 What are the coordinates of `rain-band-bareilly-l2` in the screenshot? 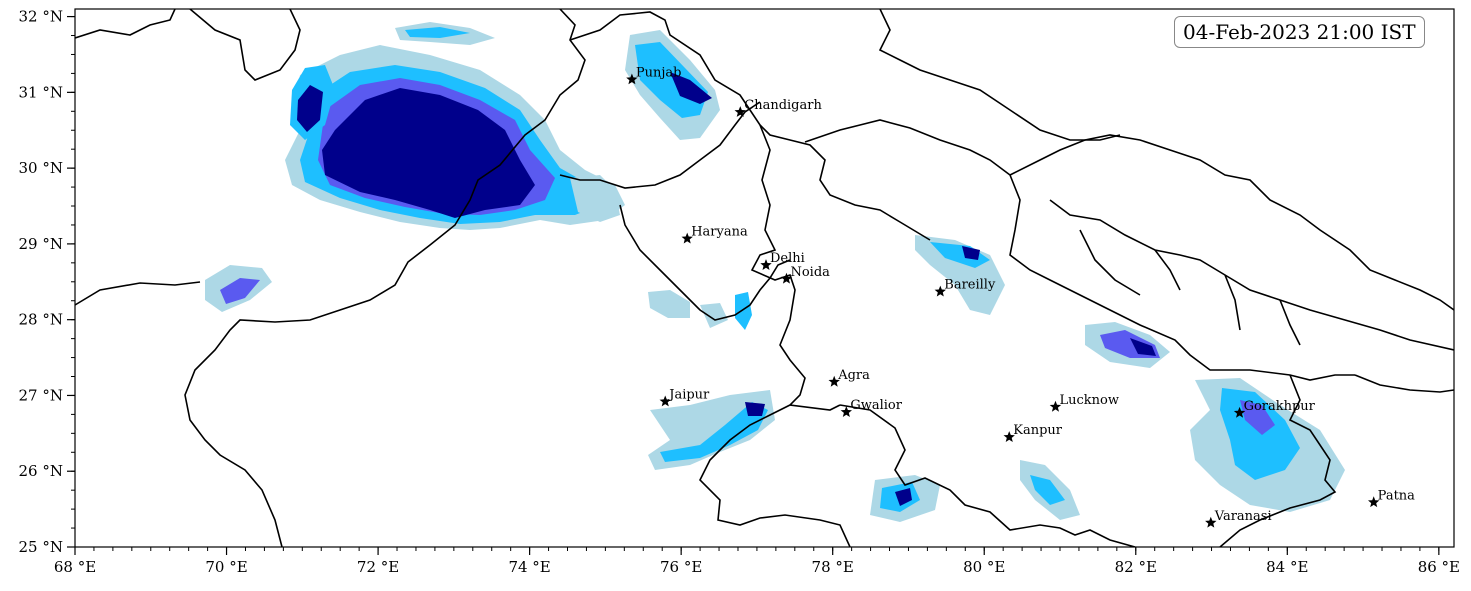 It's located at (960, 255).